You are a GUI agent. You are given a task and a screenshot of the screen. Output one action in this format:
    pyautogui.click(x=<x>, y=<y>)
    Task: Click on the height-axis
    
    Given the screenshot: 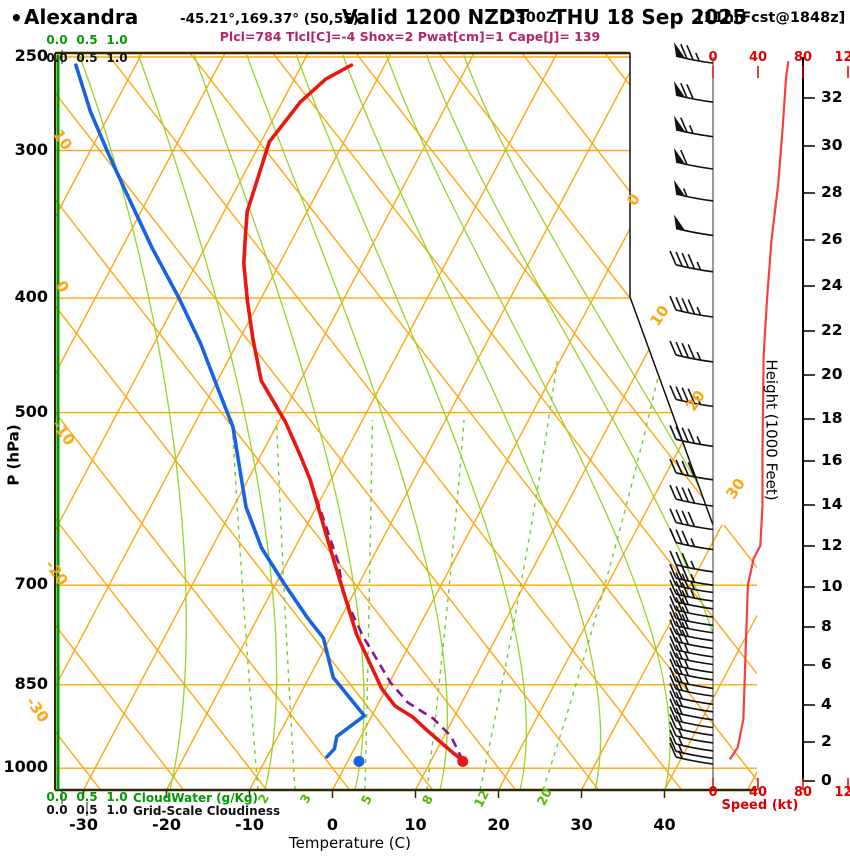 What is the action you would take?
    pyautogui.click(x=808, y=419)
    